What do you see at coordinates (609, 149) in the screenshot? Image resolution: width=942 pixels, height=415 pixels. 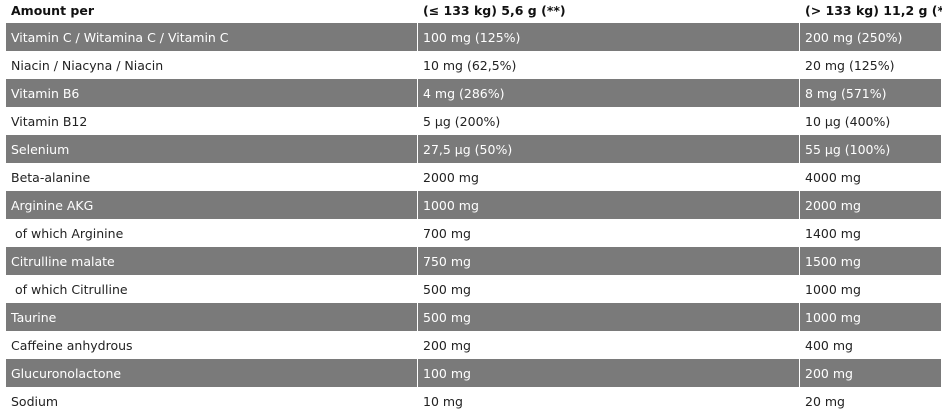 I see `table-cell: 27,5 µg (50%)` at bounding box center [609, 149].